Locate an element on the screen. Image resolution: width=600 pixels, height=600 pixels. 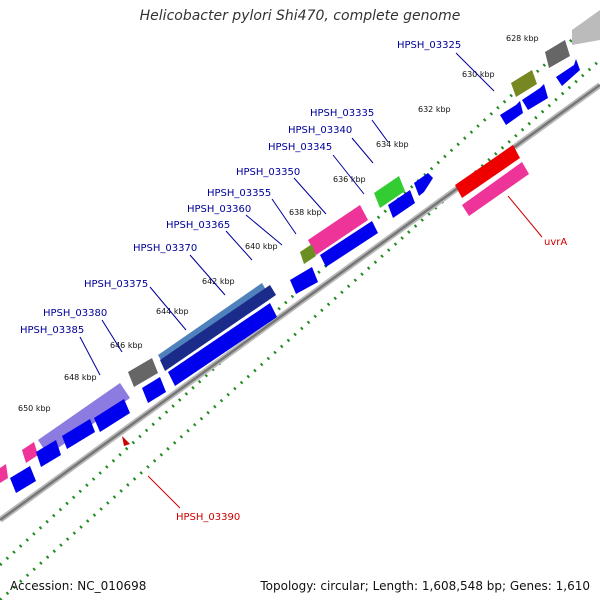
scale-tick-label: 638 kbp is located at coordinates (305, 212).